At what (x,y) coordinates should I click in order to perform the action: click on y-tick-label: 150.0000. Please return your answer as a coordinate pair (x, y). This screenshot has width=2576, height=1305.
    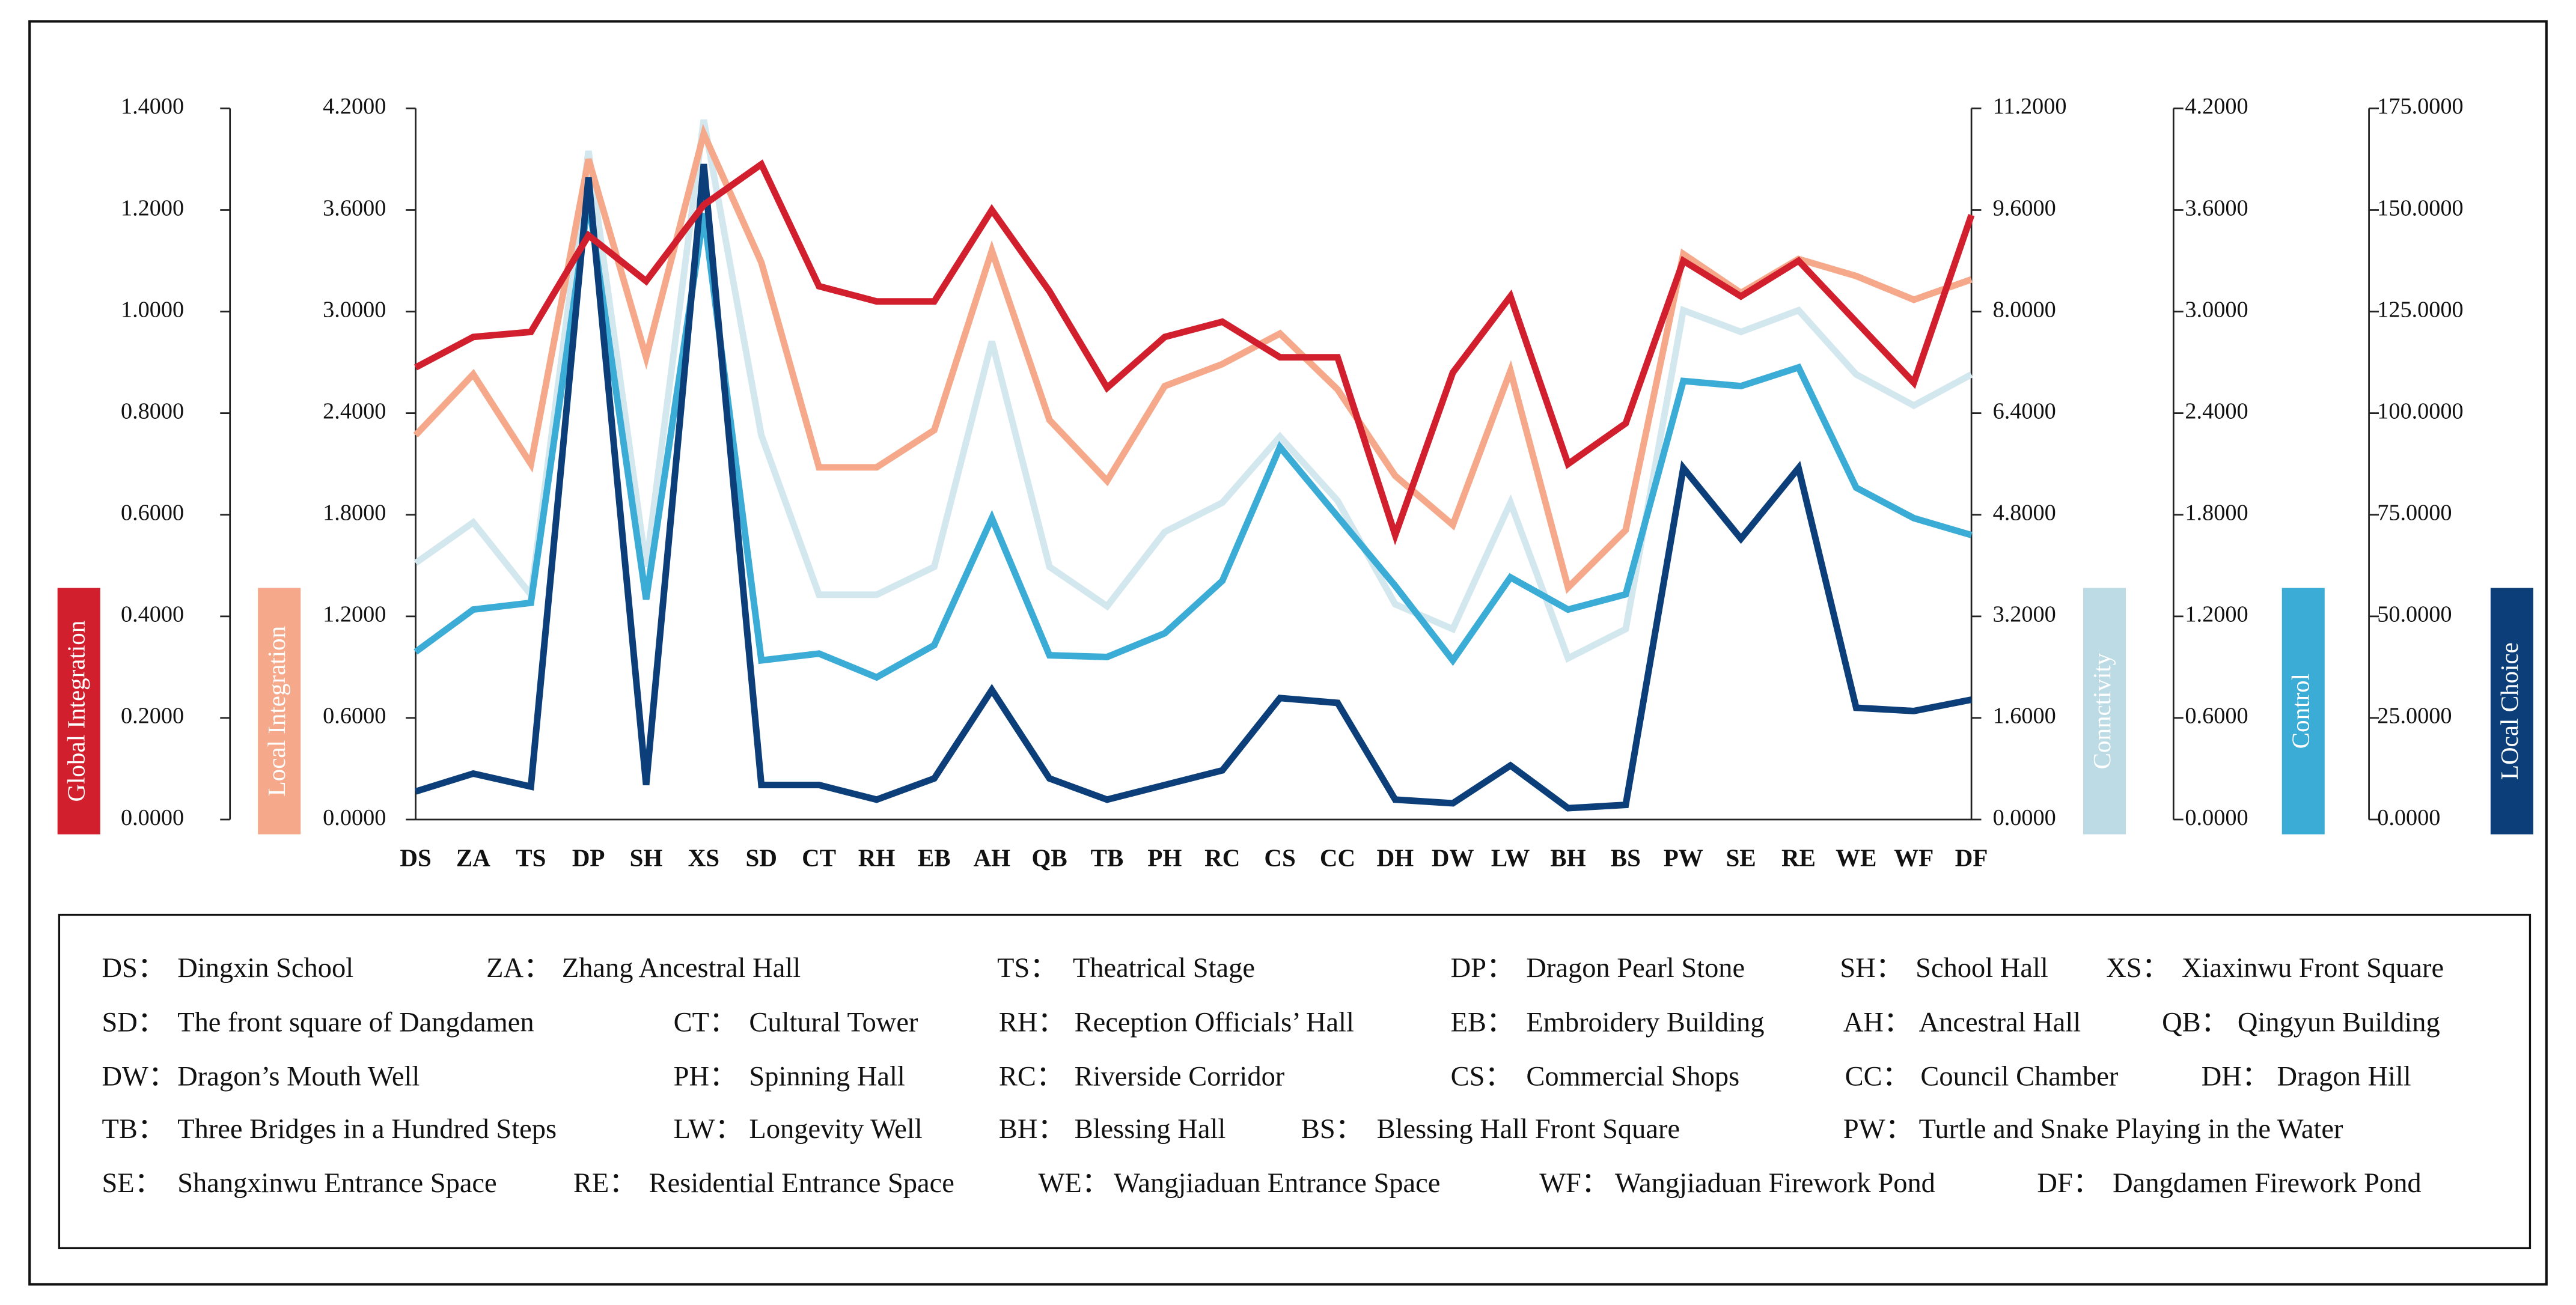
    Looking at the image, I should click on (2420, 208).